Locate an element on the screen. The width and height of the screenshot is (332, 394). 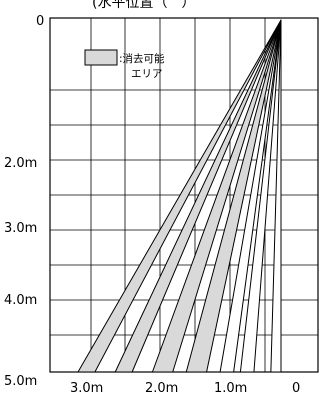
legend-swatch is located at coordinates (101, 57).